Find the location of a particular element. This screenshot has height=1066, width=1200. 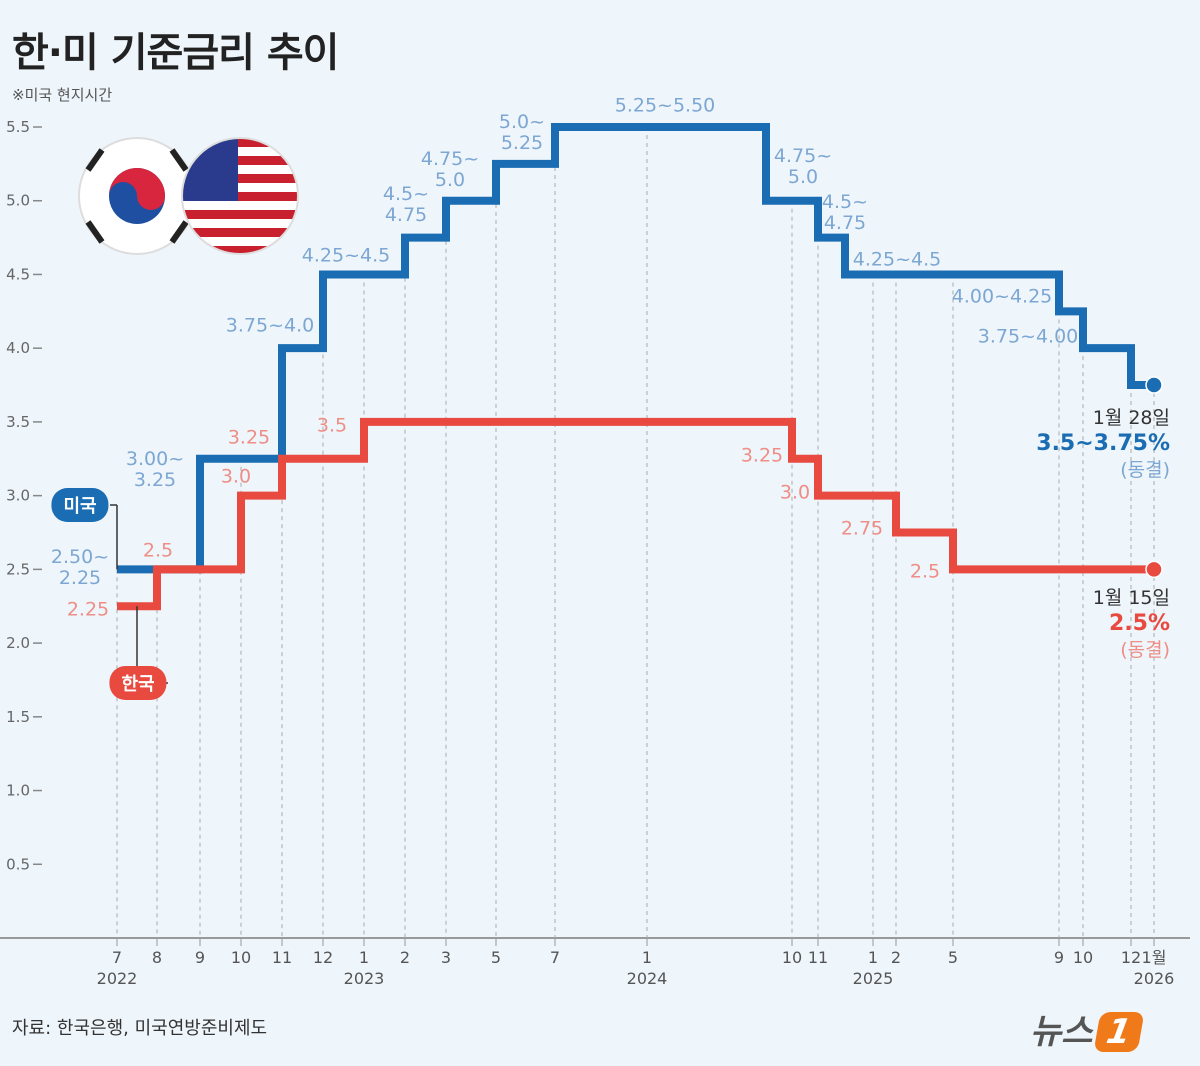

value-label: 5.25~5.50 is located at coordinates (665, 105).